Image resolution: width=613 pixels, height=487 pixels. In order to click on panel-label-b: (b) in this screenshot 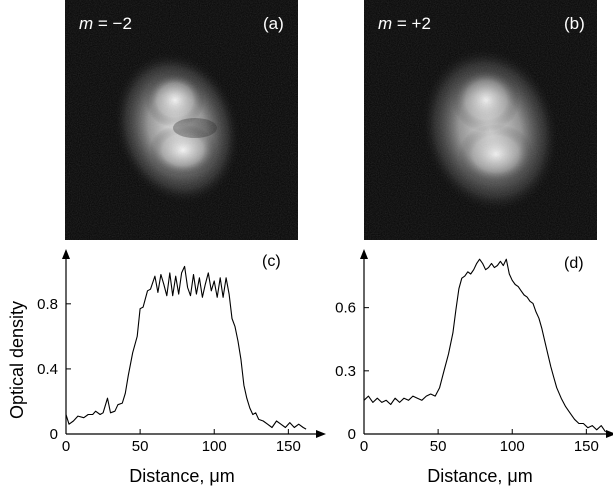, I will do `click(574, 23)`.